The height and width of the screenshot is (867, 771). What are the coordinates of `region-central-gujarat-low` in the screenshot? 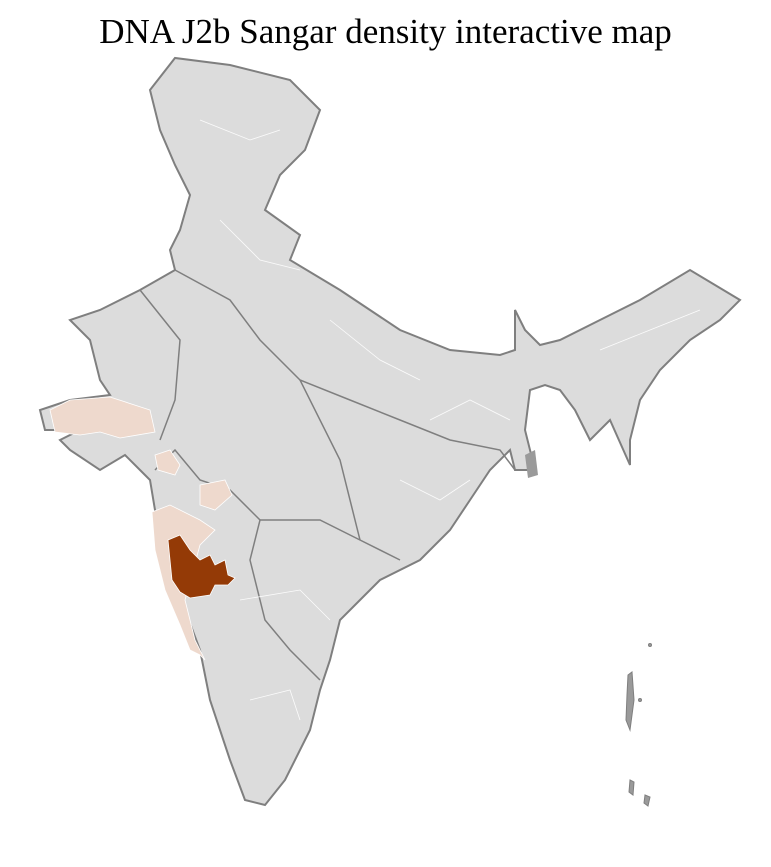 It's located at (167, 462).